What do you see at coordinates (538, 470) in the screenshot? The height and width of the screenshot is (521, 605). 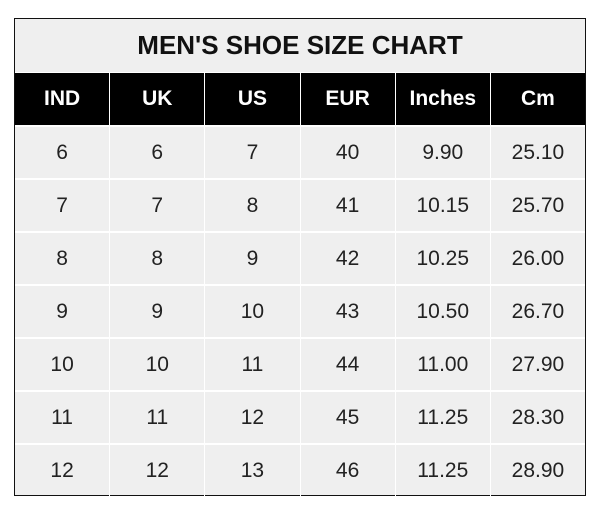 I see `table-cell: 28.90` at bounding box center [538, 470].